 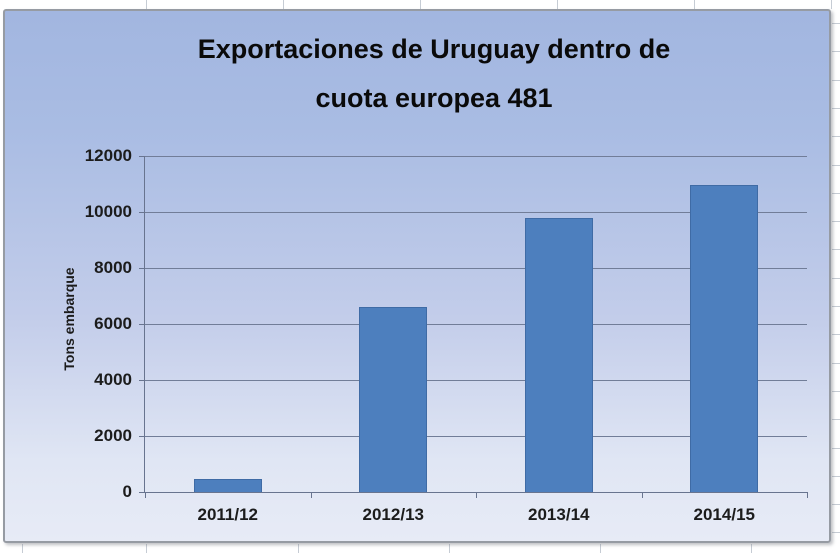 What do you see at coordinates (724, 514) in the screenshot?
I see `x-axis-label-2014-15: 2014/15` at bounding box center [724, 514].